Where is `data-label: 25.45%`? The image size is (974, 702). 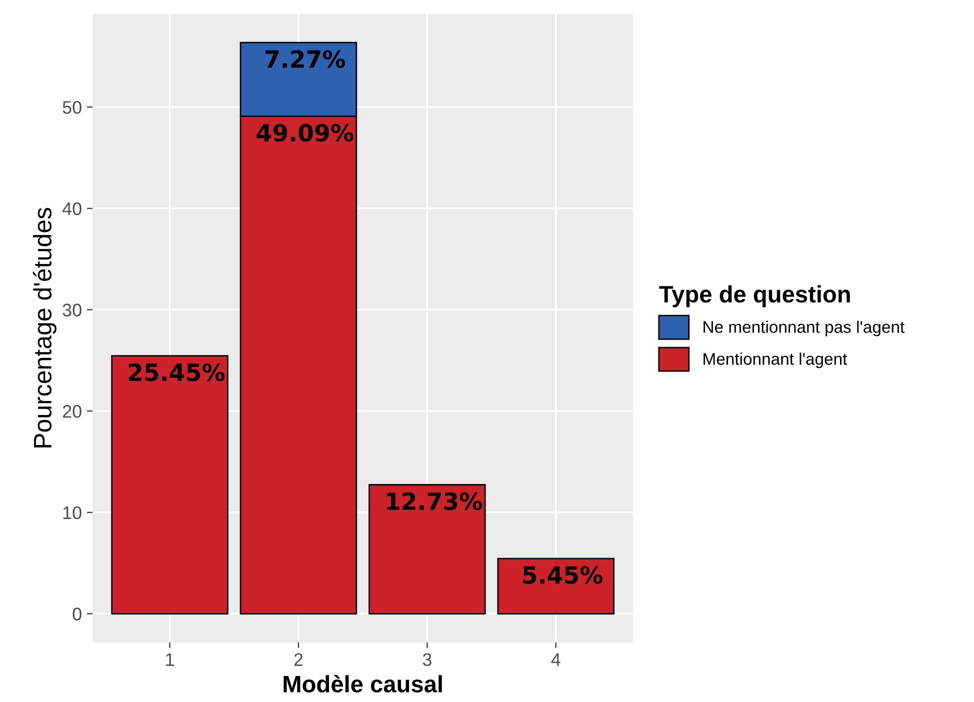 data-label: 25.45% is located at coordinates (176, 372).